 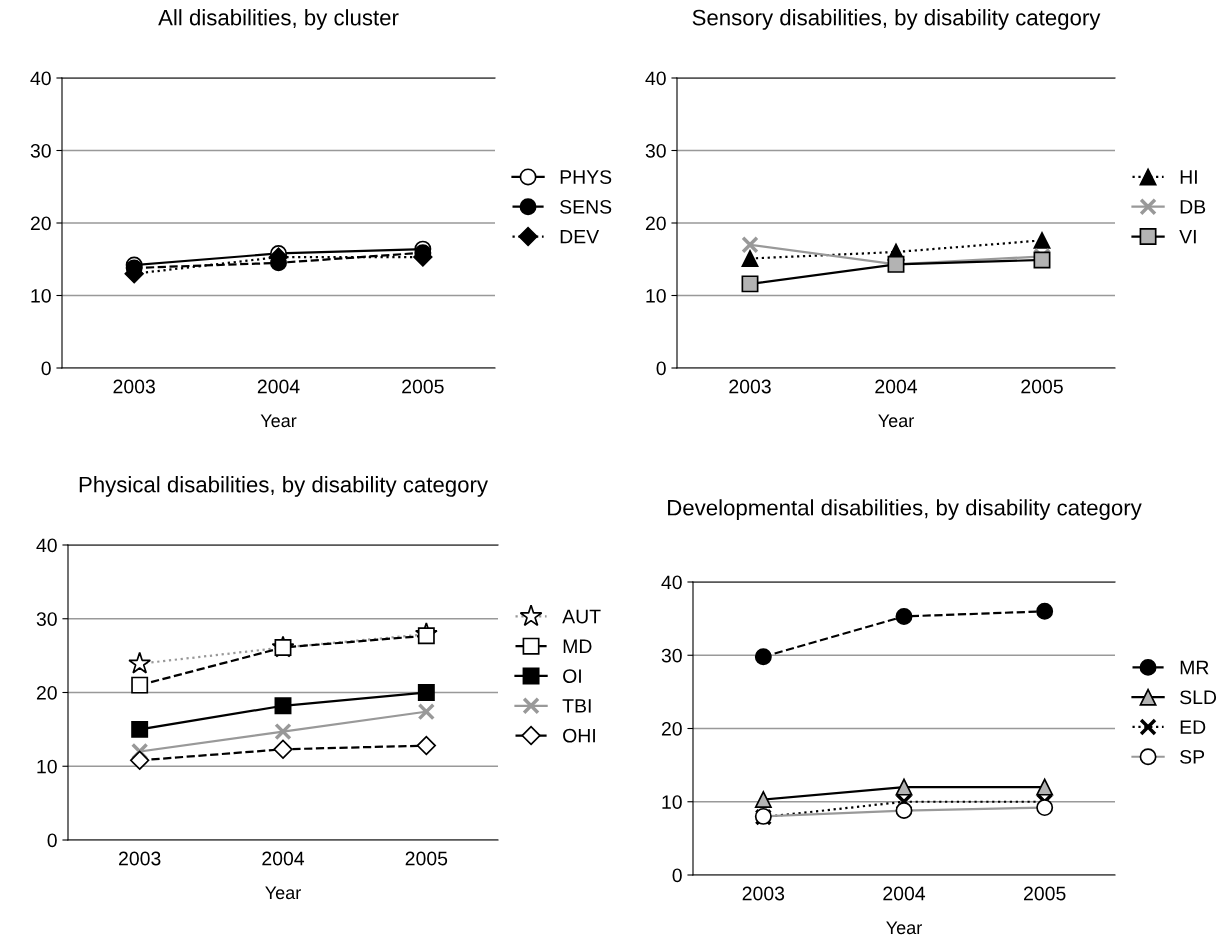 I want to click on legend-label: OHI, so click(x=579, y=735).